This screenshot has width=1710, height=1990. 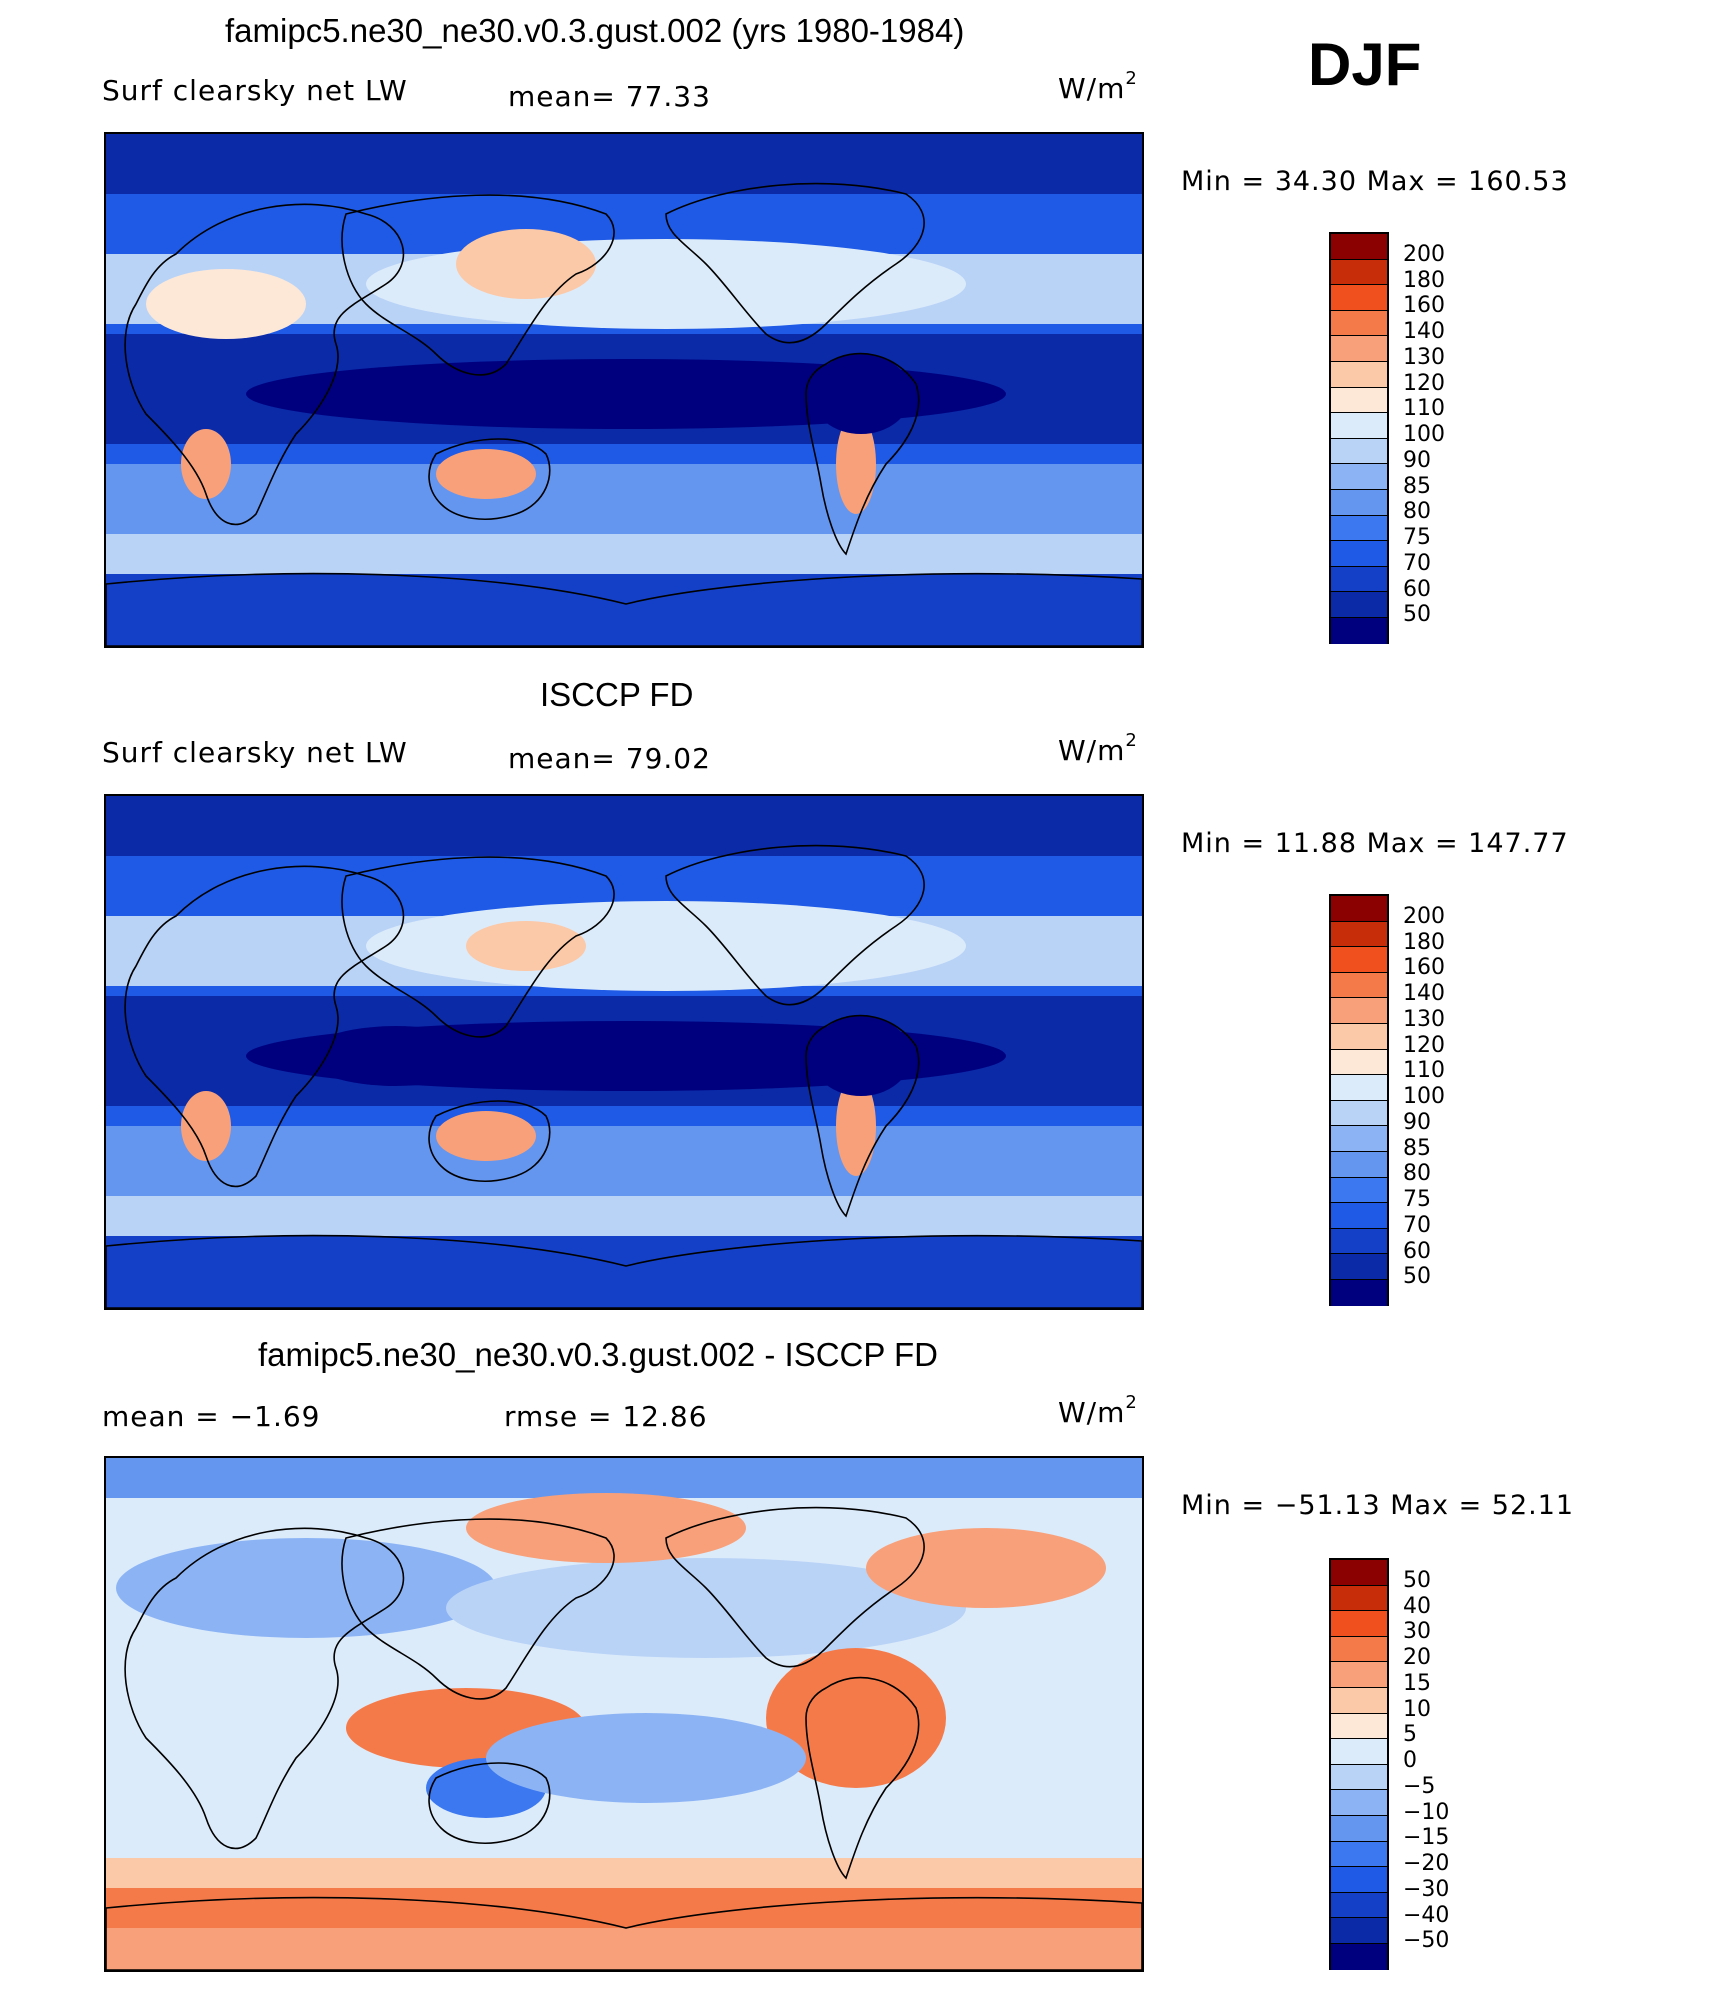 I want to click on colorbar-tick-label: 30, so click(x=1417, y=1632).